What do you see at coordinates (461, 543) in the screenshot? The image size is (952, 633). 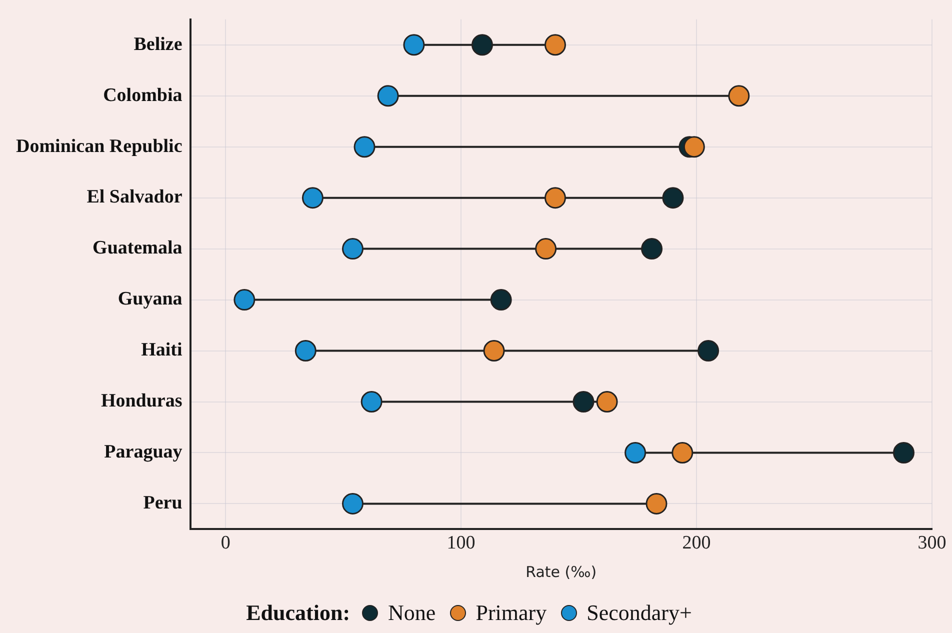 I see `x-tick-label: 100` at bounding box center [461, 543].